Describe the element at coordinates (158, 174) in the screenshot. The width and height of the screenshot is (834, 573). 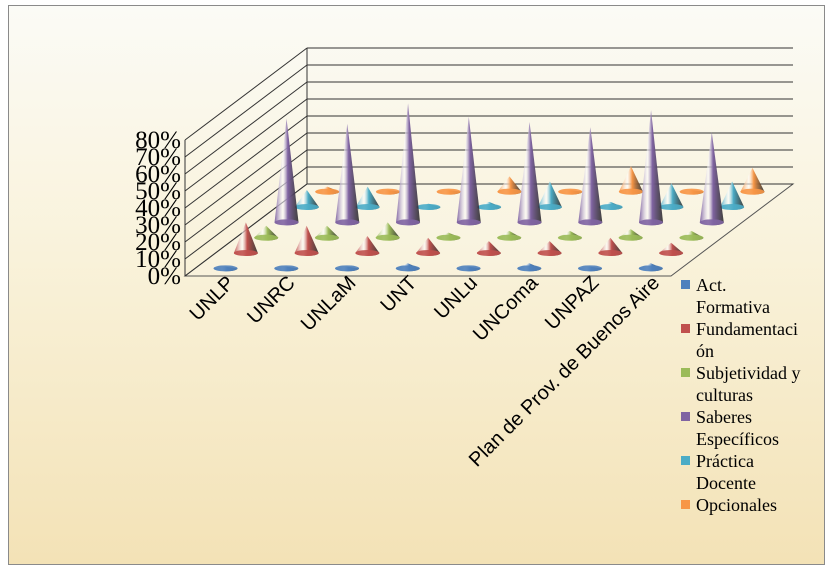
I see `y-tick-label: 60%` at that location.